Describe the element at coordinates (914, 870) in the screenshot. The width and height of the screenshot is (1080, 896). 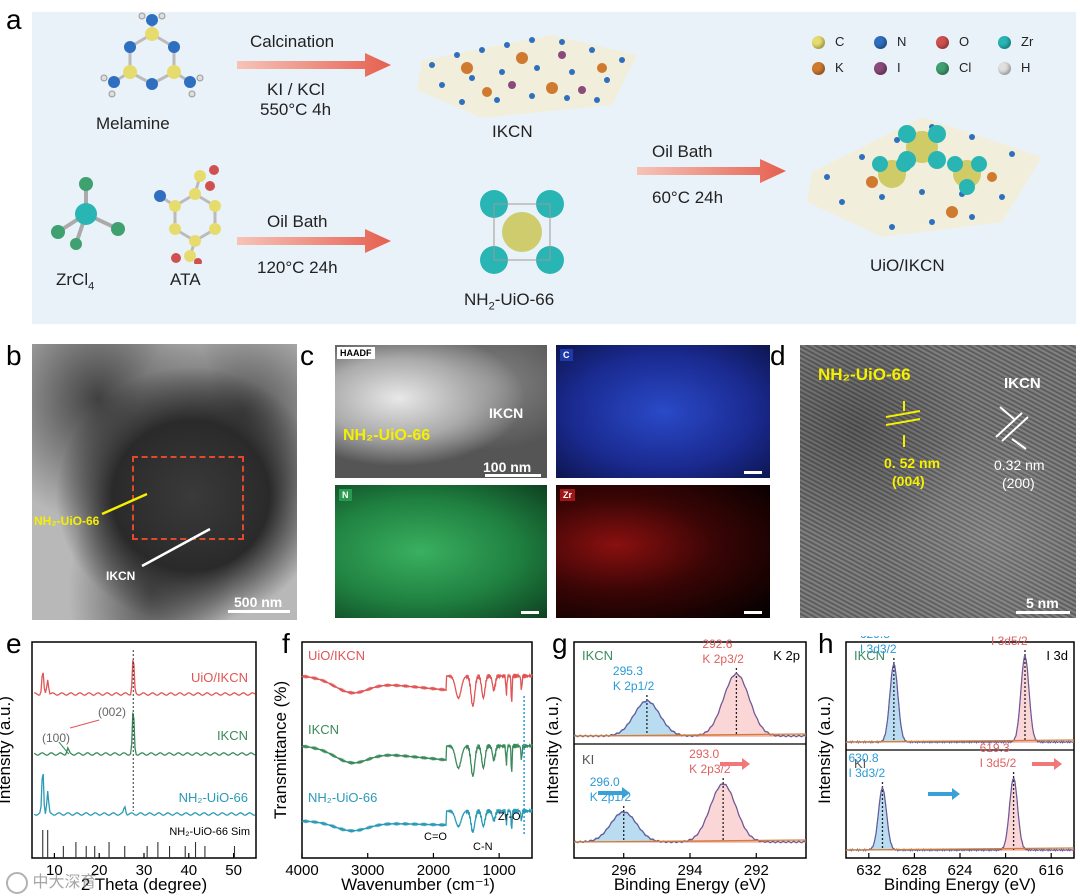
I see `x-tick-label: 628` at that location.